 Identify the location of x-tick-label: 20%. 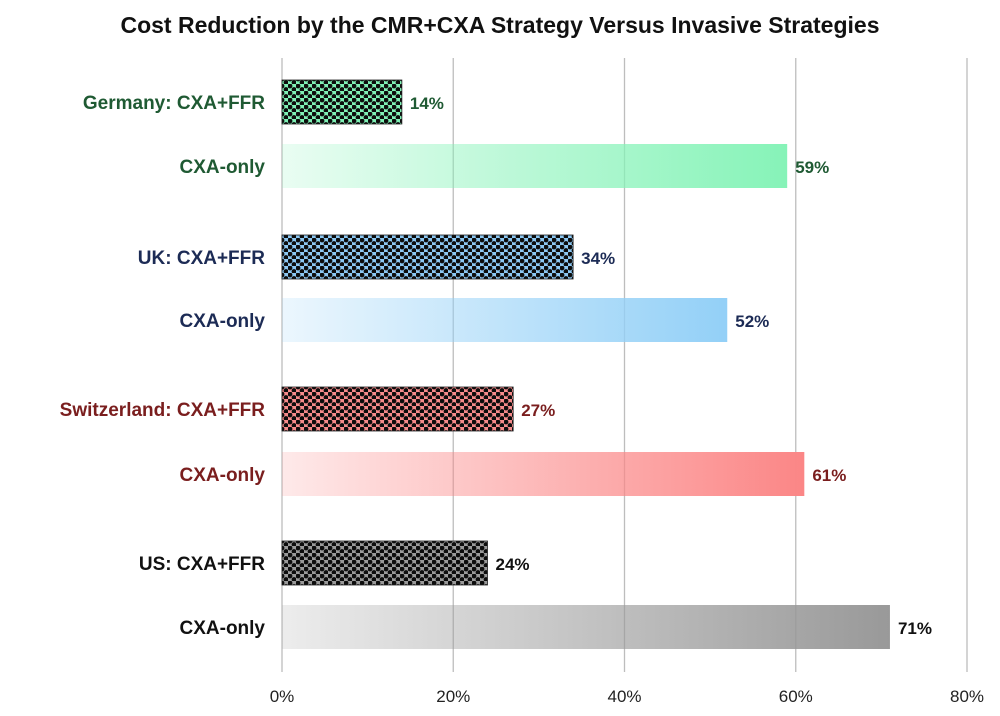
(453, 696).